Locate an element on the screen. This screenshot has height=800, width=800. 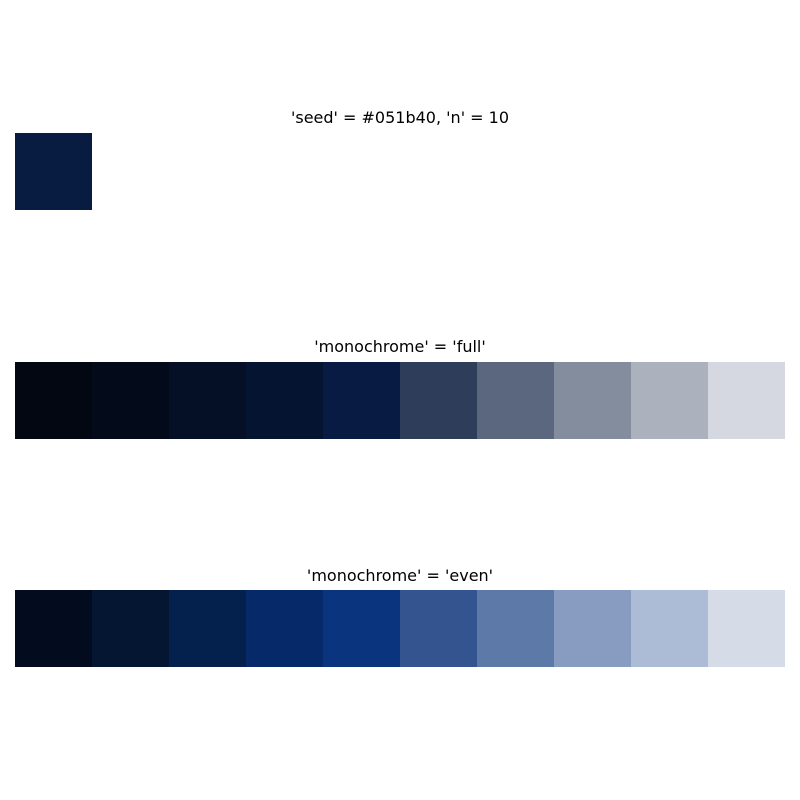
monochrome-even-panel-title: 'monochrome' = 'even' is located at coordinates (400, 575).